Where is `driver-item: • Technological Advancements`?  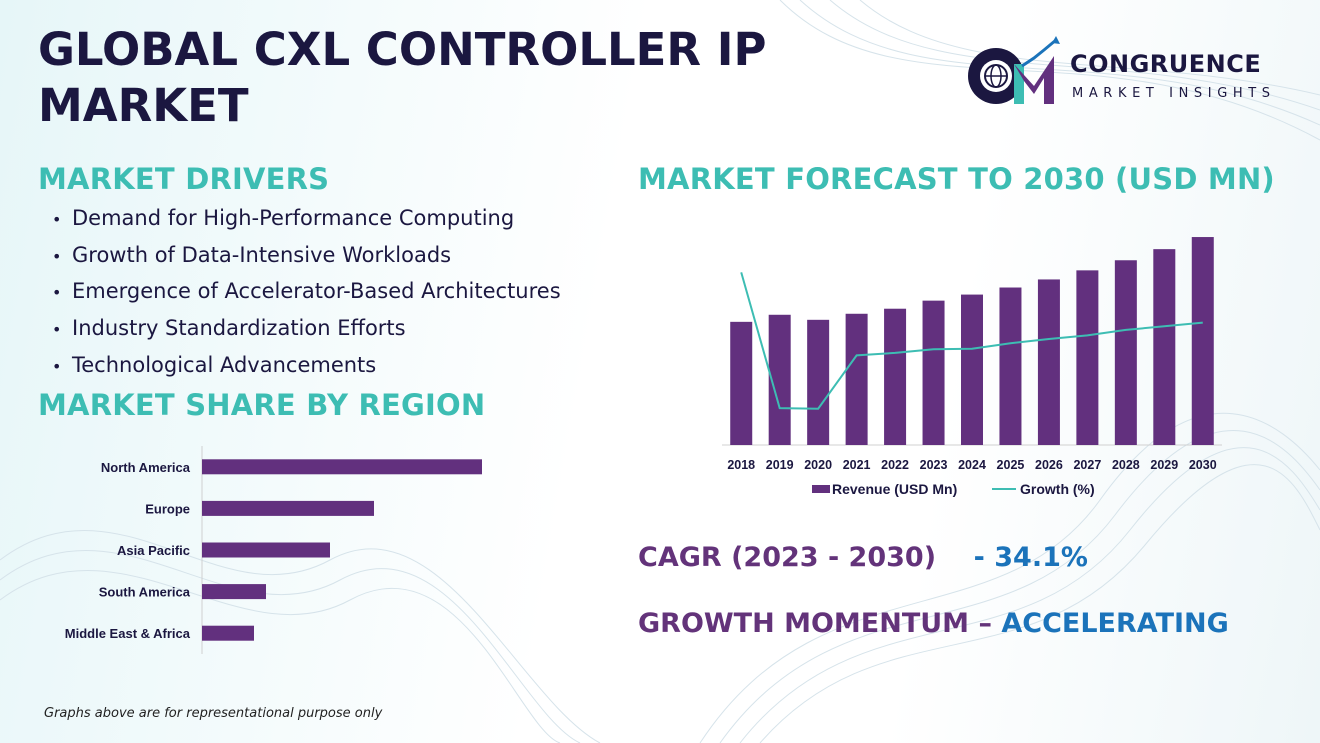
driver-item: • Technological Advancements is located at coordinates (306, 365).